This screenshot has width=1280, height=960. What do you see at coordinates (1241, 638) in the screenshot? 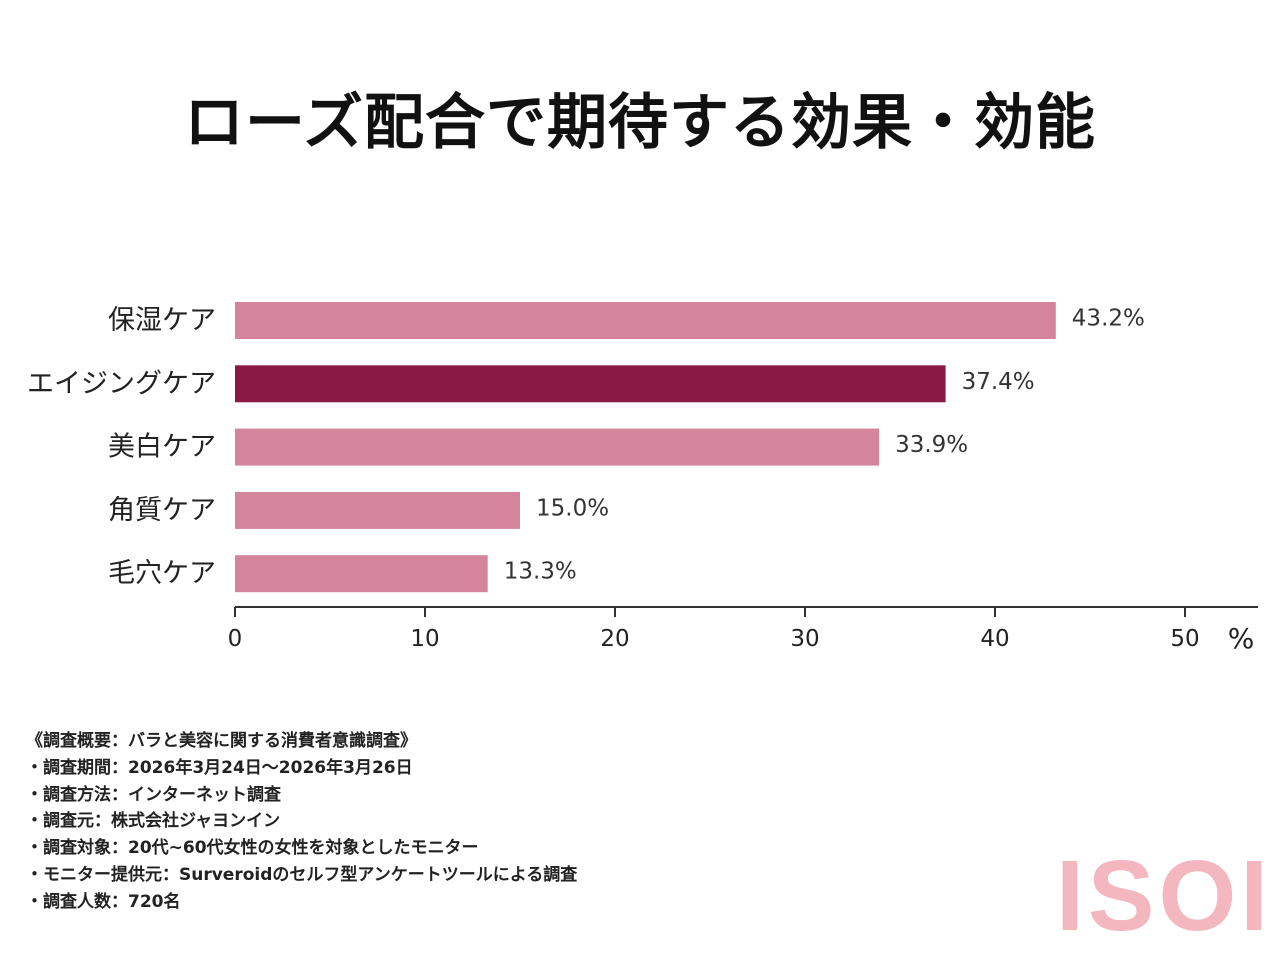
I see `x-unit-label: %` at bounding box center [1241, 638].